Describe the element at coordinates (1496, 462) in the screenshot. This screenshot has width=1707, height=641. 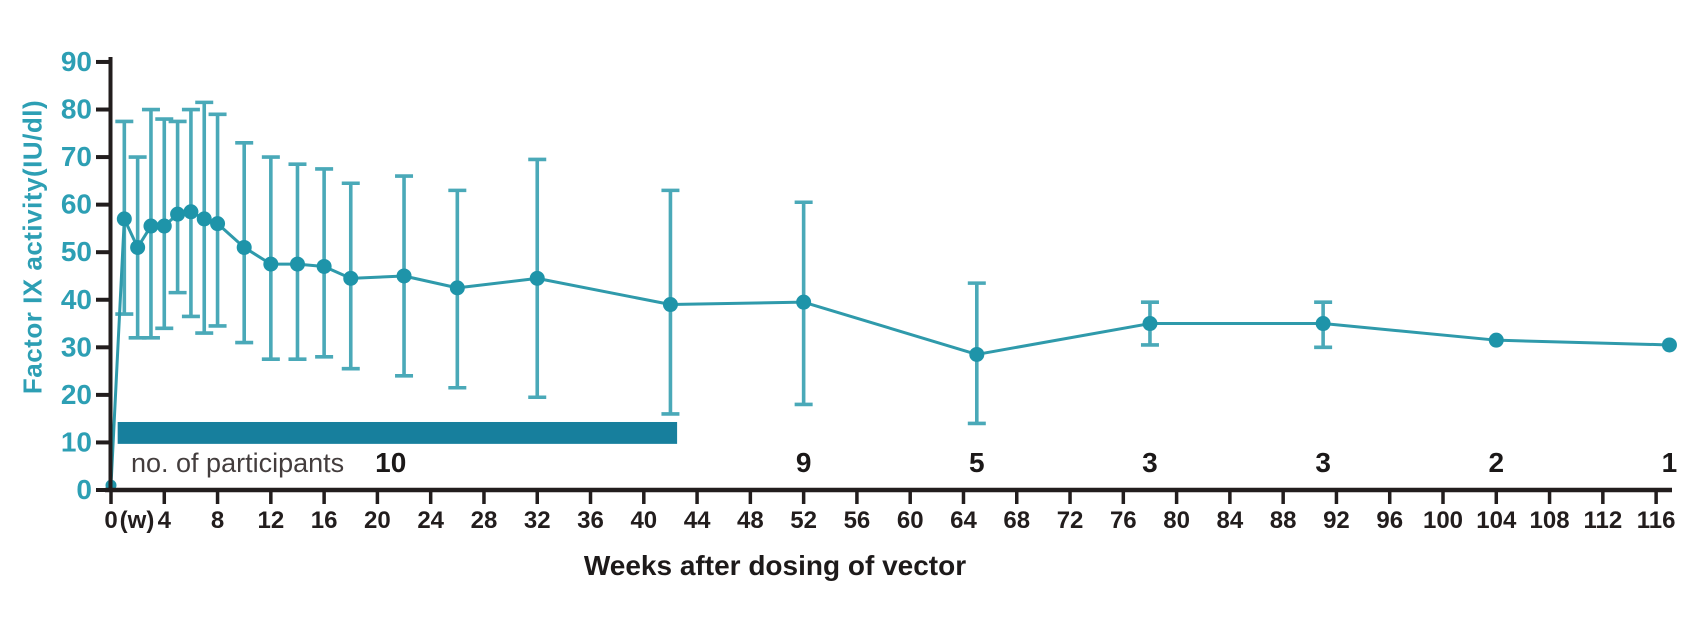
I see `participant-count: 2` at that location.